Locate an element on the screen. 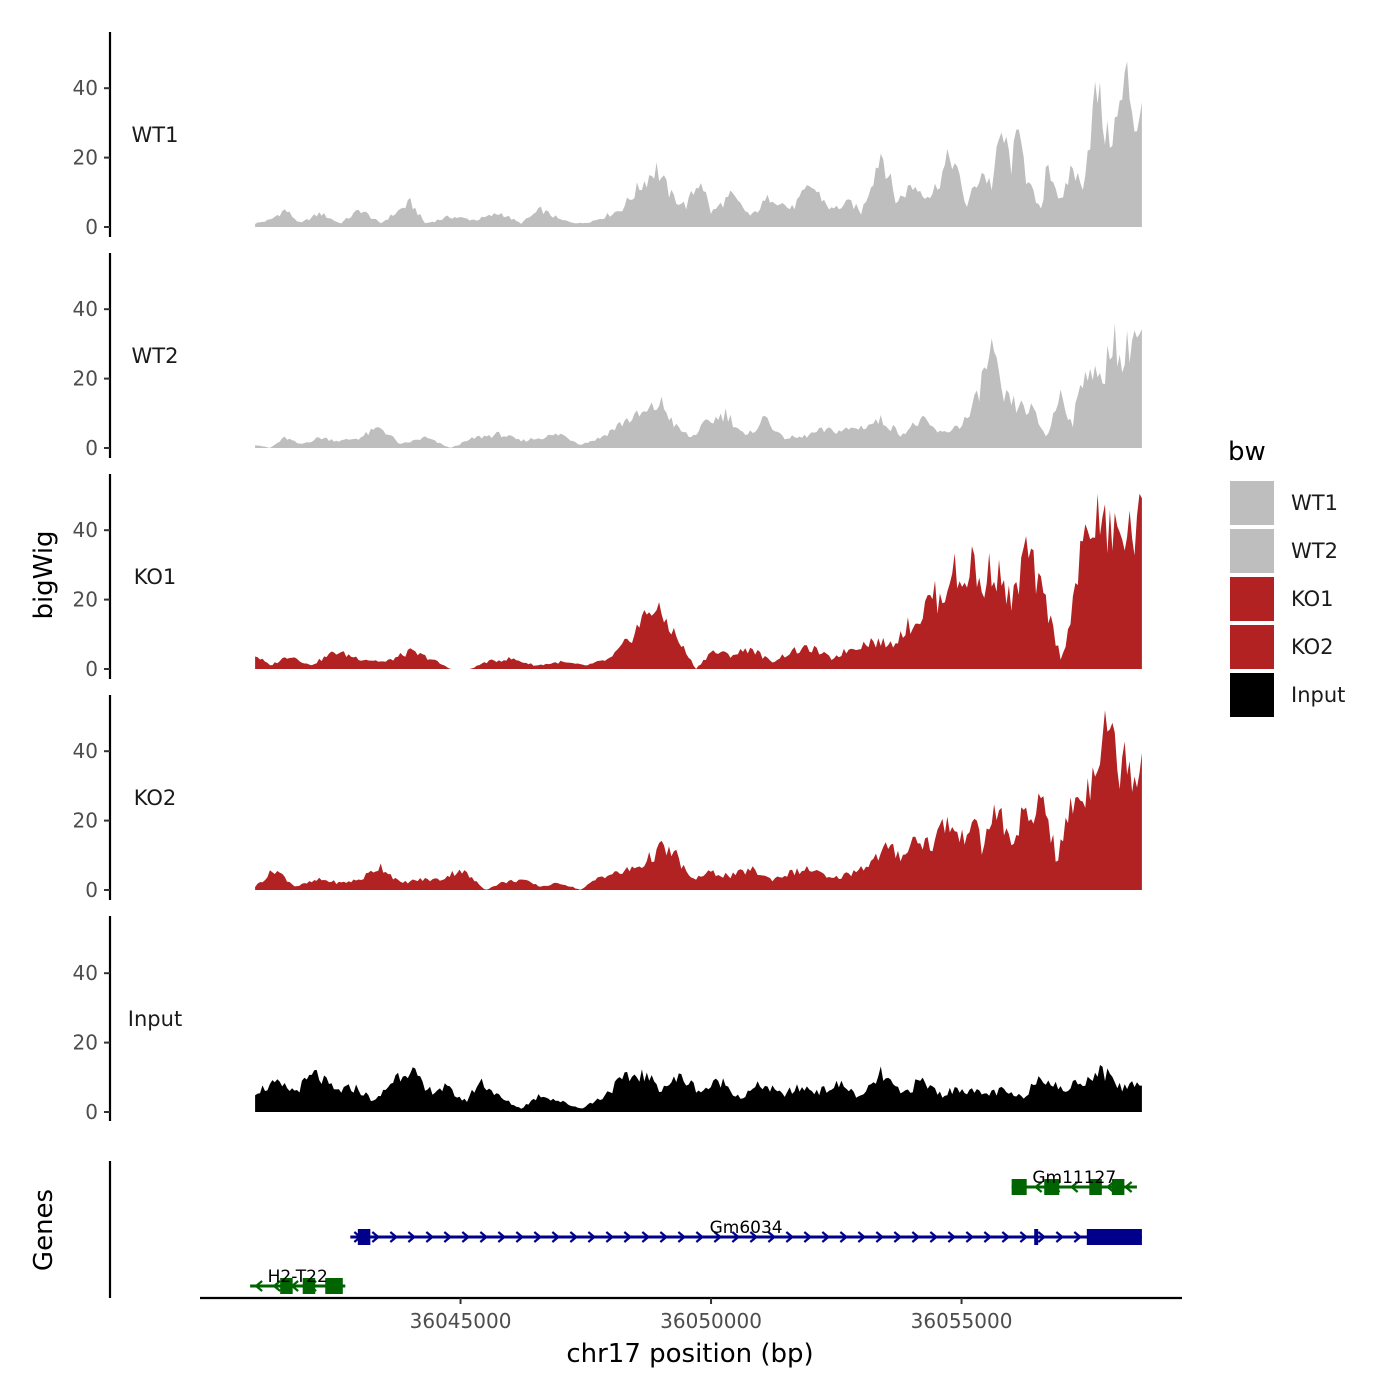 Image resolution: width=1400 pixels, height=1400 pixels. legend-entry-wt2: WT2 is located at coordinates (1284, 551).